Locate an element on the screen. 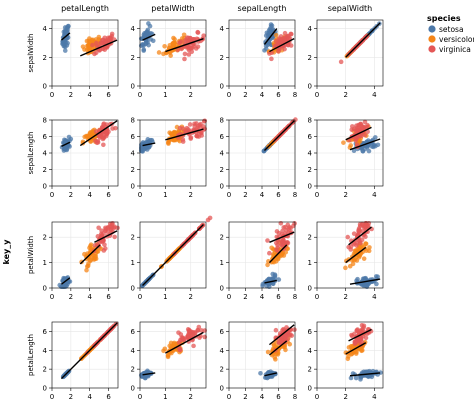 Image resolution: width=474 pixels, height=414 pixels. x-tick-label: 2 is located at coordinates (345, 297).